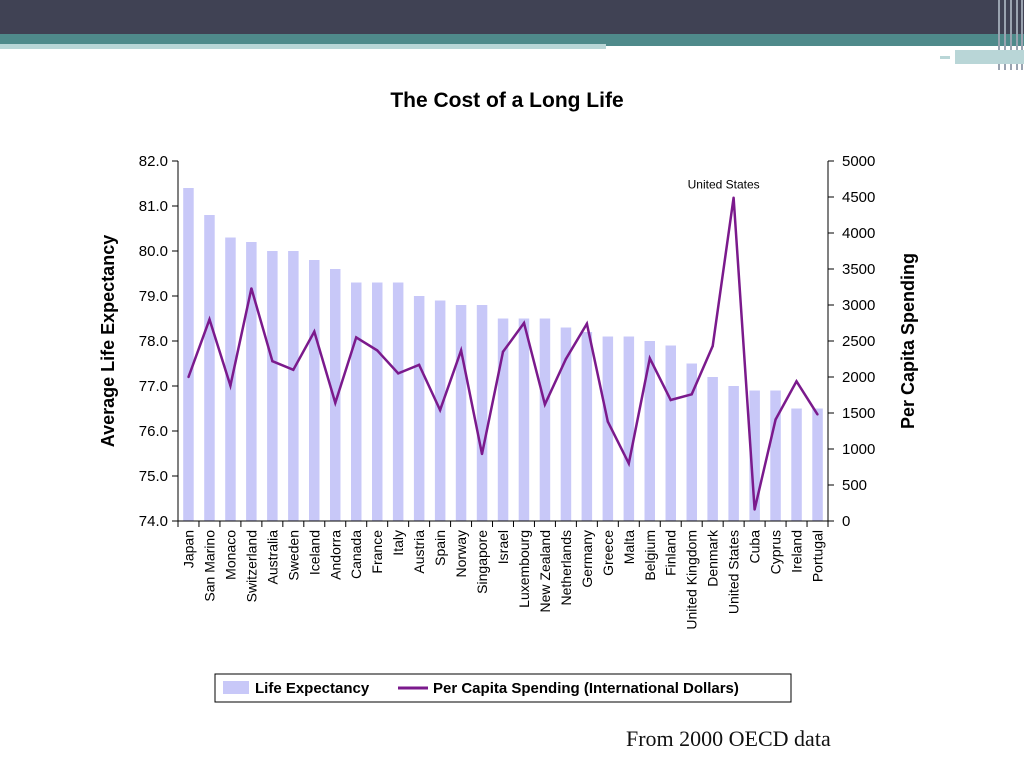 This screenshot has width=1024, height=768. What do you see at coordinates (724, 185) in the screenshot?
I see `annotation-united-states: United States` at bounding box center [724, 185].